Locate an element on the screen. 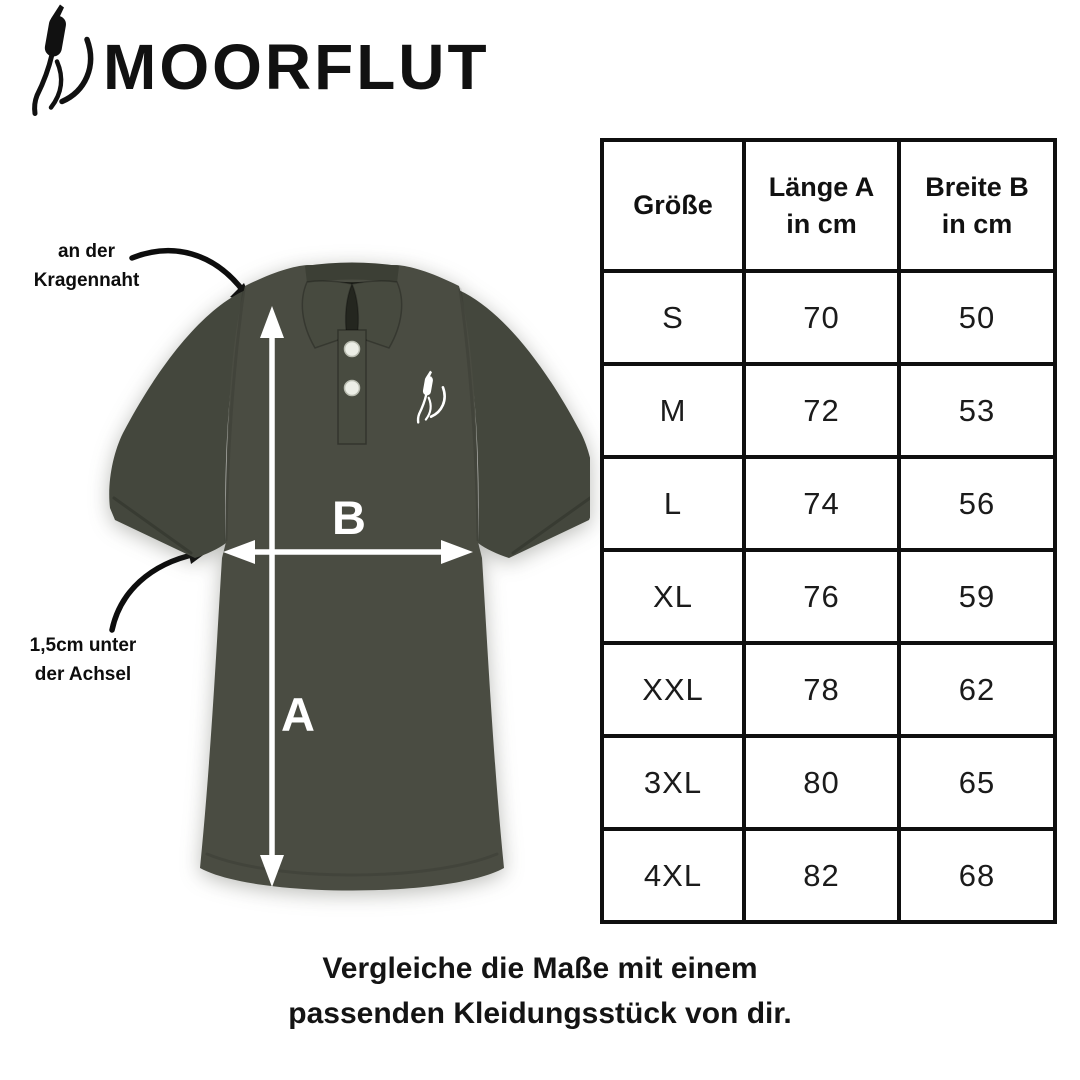 This screenshot has width=1080, height=1080. header-length-line2: in cm is located at coordinates (821, 223).